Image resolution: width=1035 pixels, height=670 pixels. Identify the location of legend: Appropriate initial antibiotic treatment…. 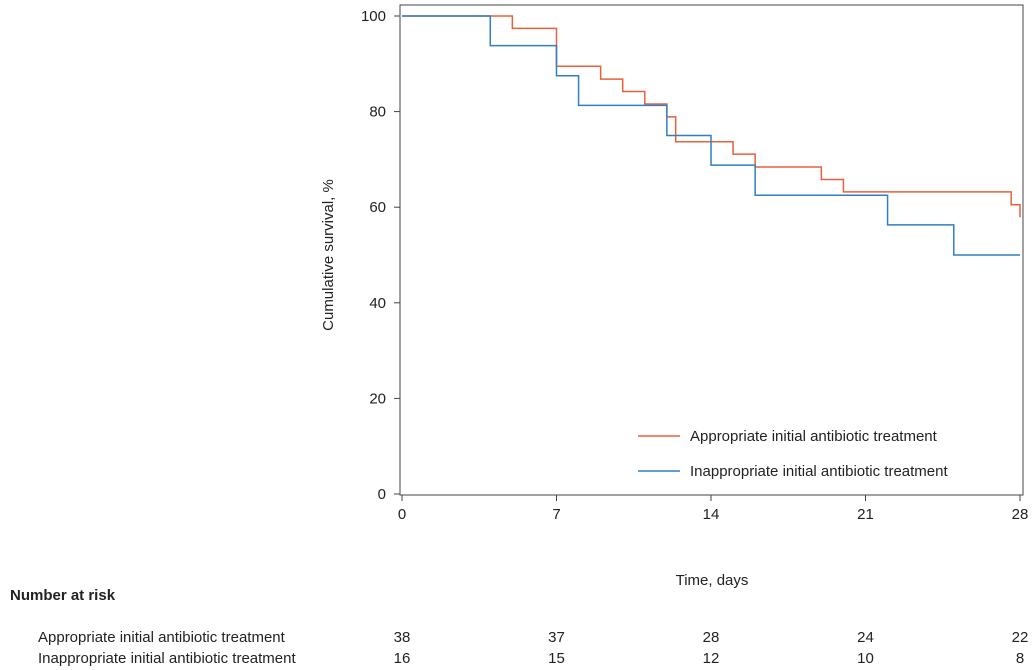
(793, 454).